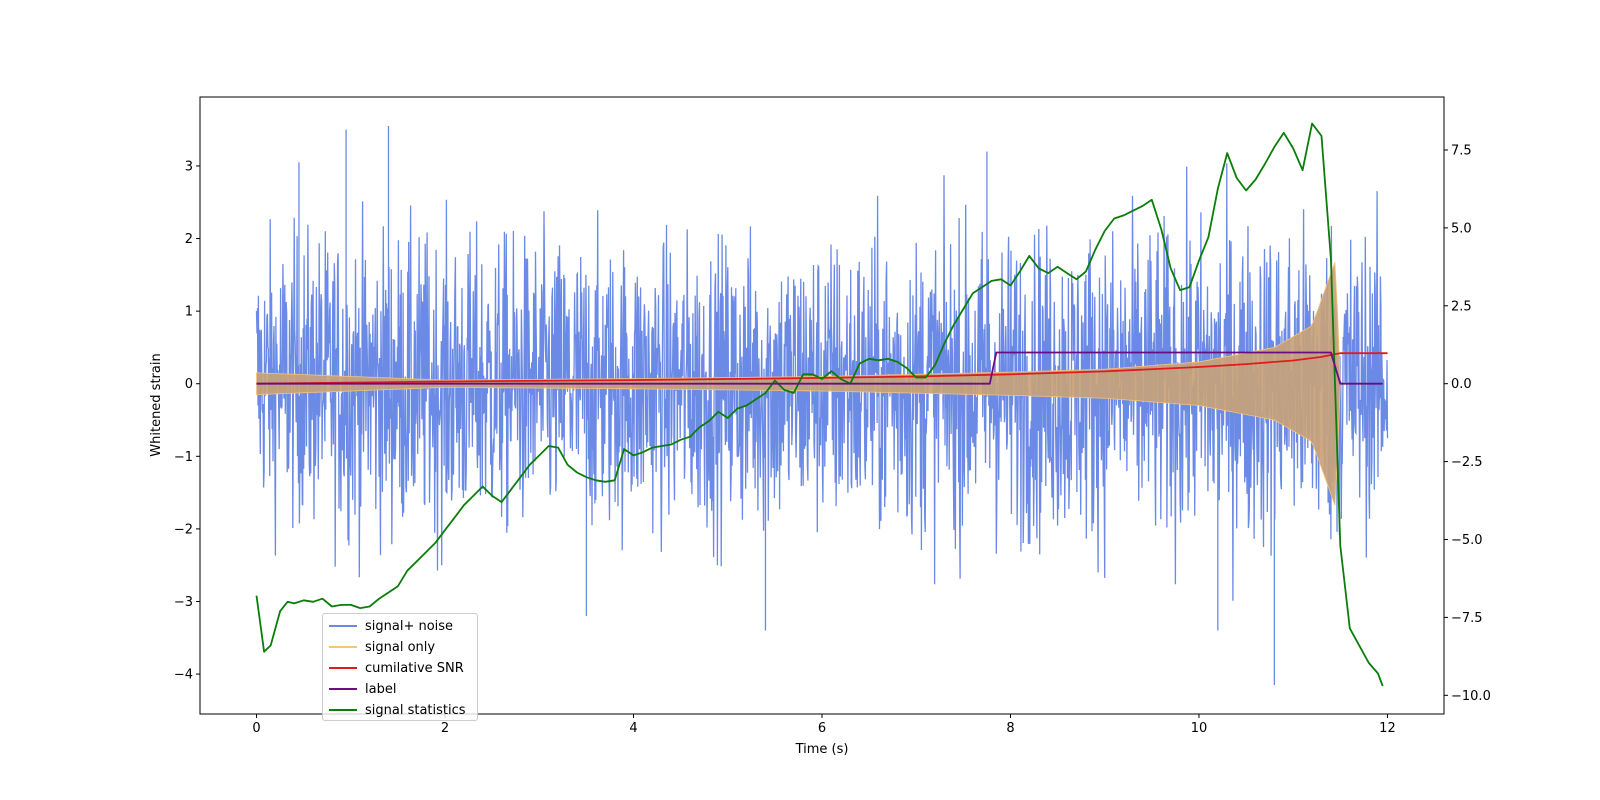 Image resolution: width=1600 pixels, height=800 pixels. I want to click on y2-tick-label: −2.5, so click(1467, 462).